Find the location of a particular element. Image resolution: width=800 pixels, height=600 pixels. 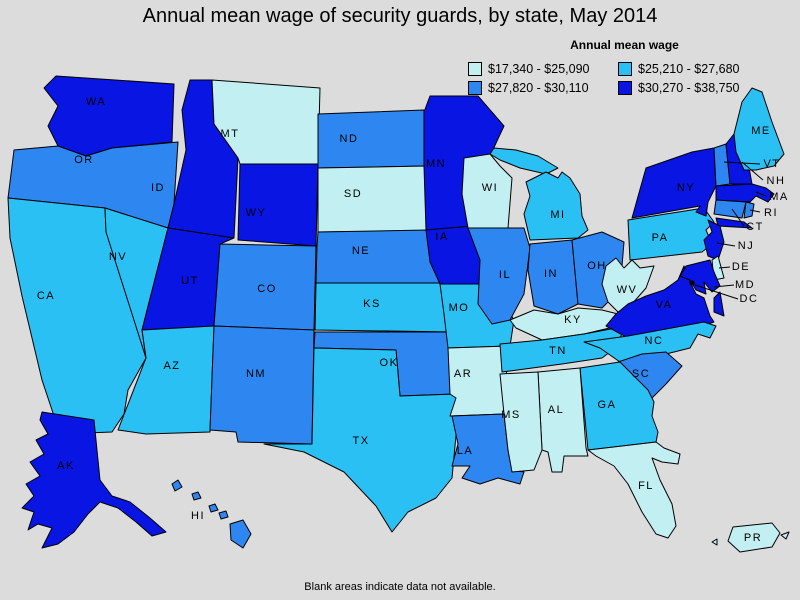

legend-item: $30,270 - $38,750 is located at coordinates (707, 88).